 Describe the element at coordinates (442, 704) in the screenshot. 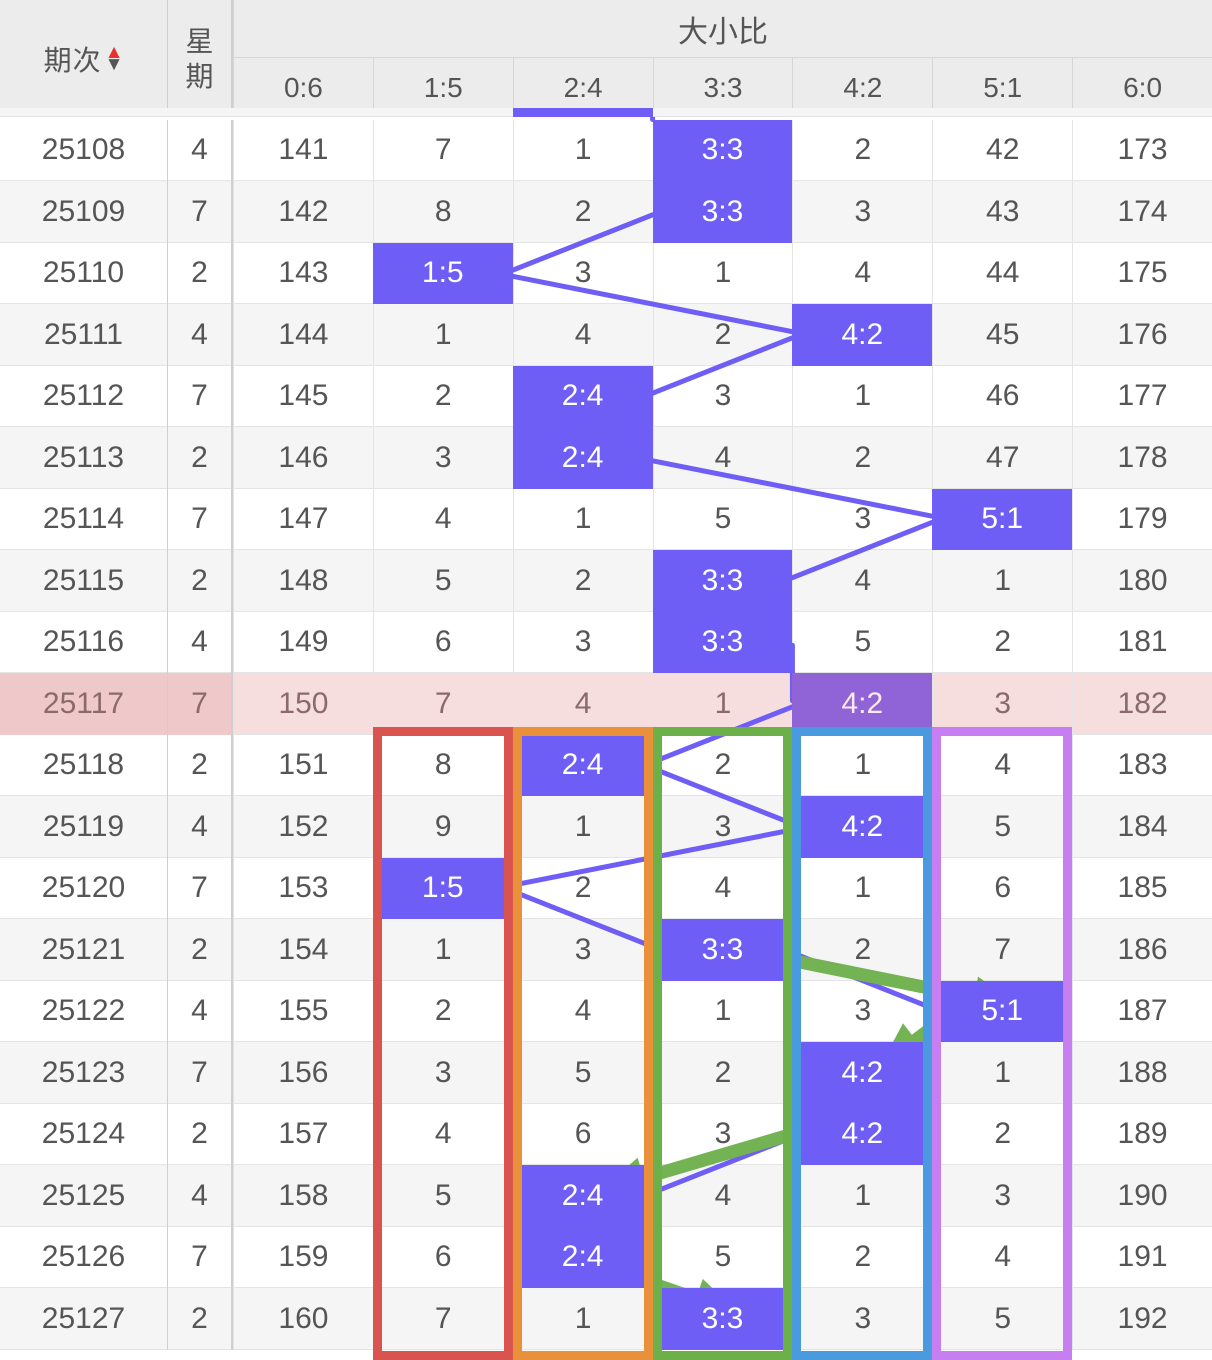

I see `cell-ratio-1-5: 7` at that location.